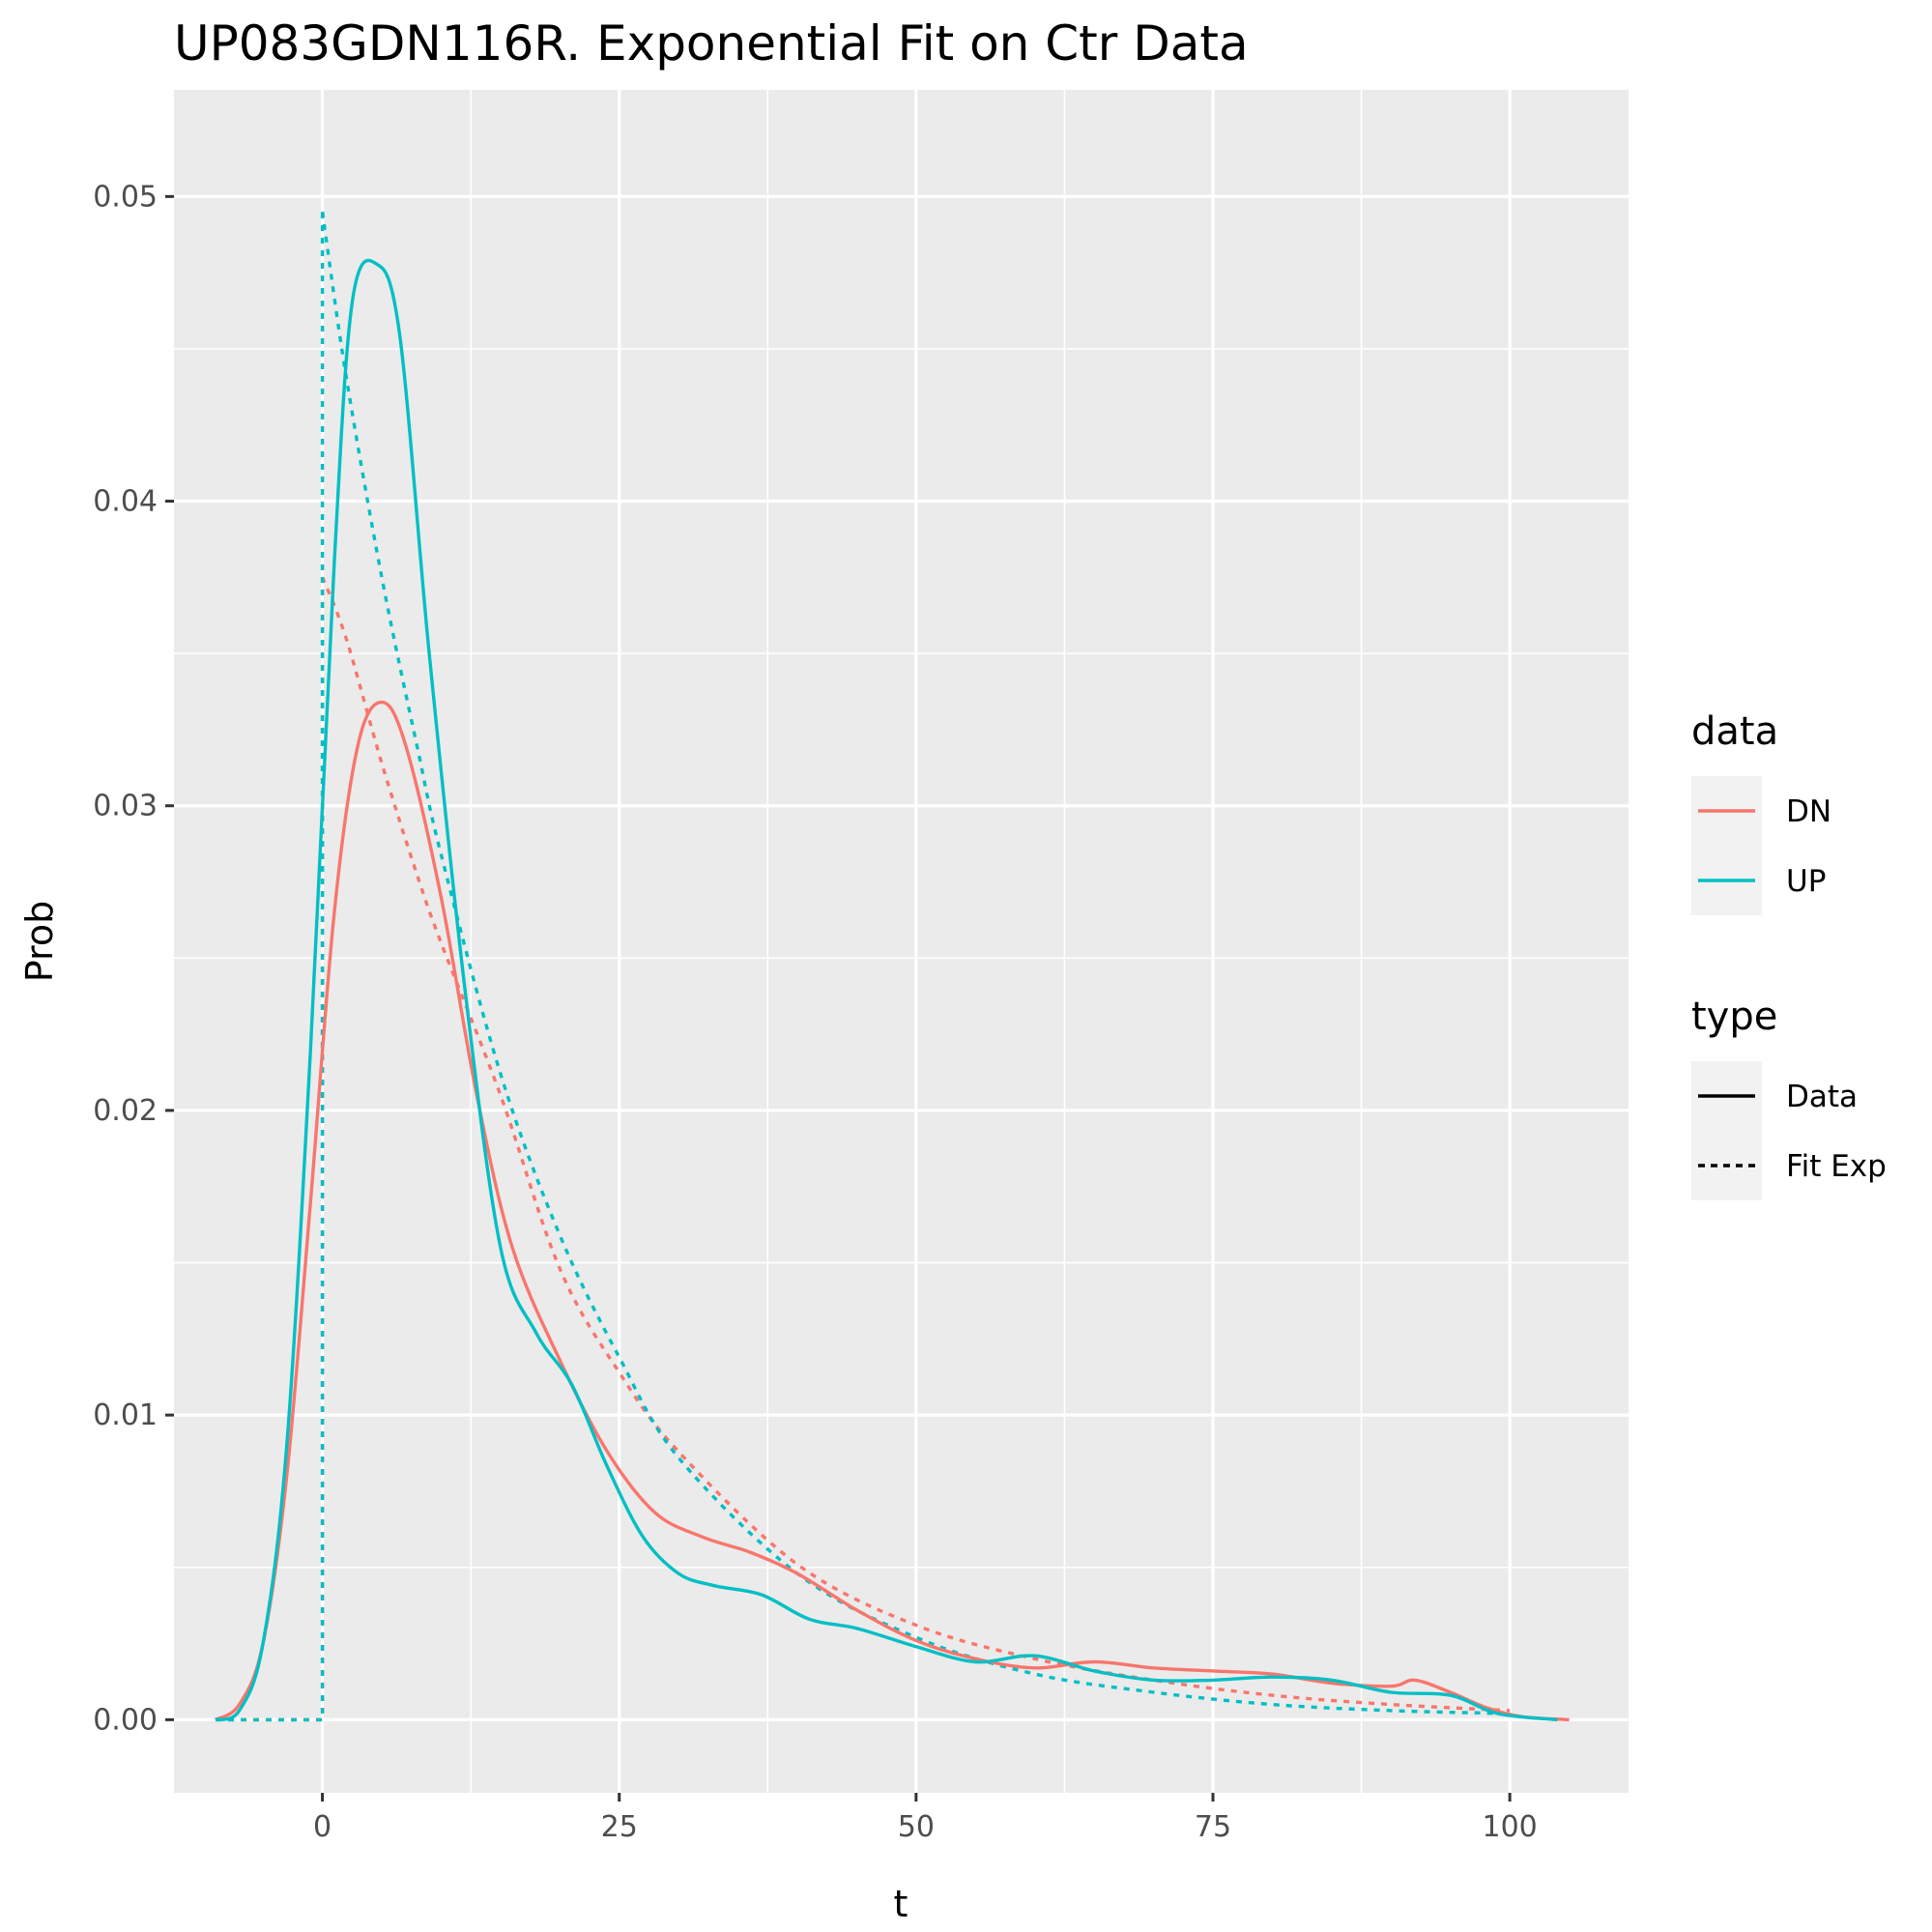 The height and width of the screenshot is (1932, 1932). Describe the element at coordinates (1213, 1827) in the screenshot. I see `x-tick-label: 75` at that location.